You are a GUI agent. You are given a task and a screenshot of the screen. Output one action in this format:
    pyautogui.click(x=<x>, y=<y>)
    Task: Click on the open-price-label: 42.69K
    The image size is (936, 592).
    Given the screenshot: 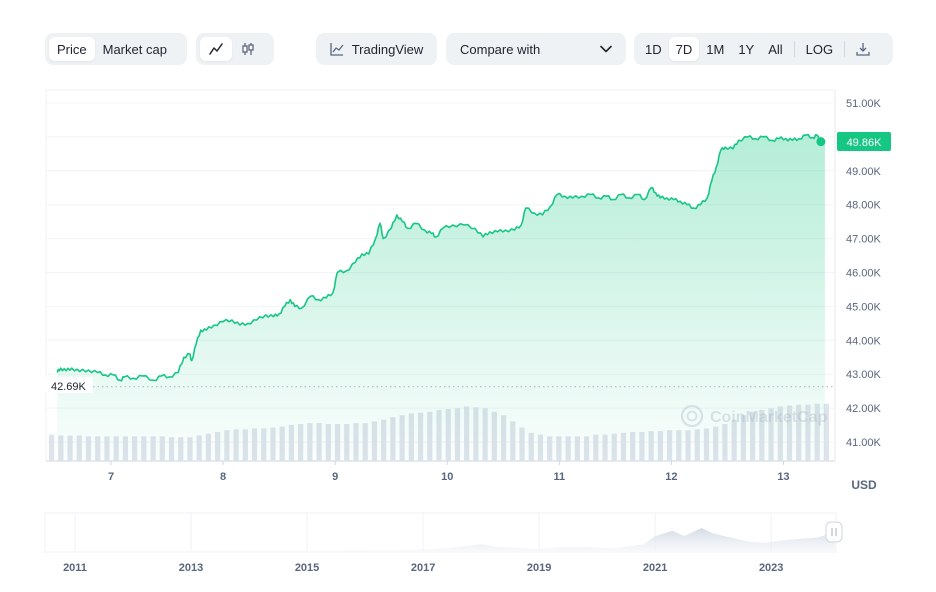 What is the action you would take?
    pyautogui.click(x=69, y=387)
    